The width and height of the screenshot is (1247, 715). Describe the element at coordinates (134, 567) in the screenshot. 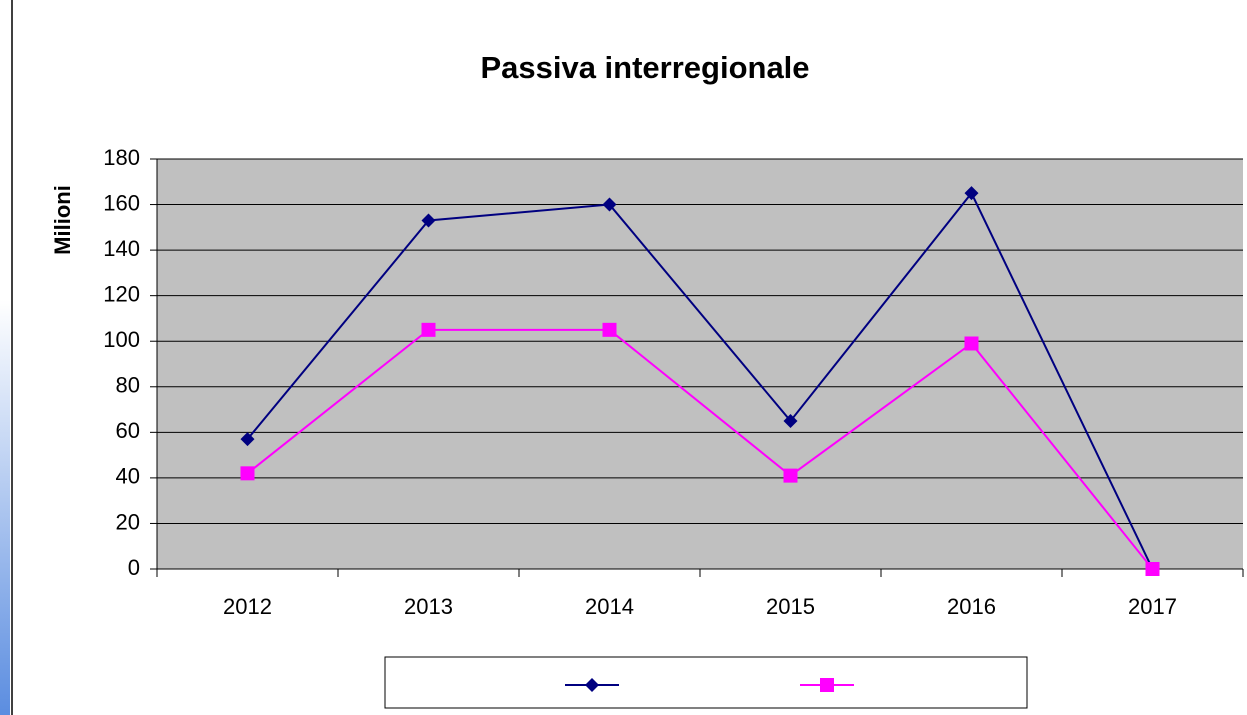

I see `y-tick-label: 0` at that location.